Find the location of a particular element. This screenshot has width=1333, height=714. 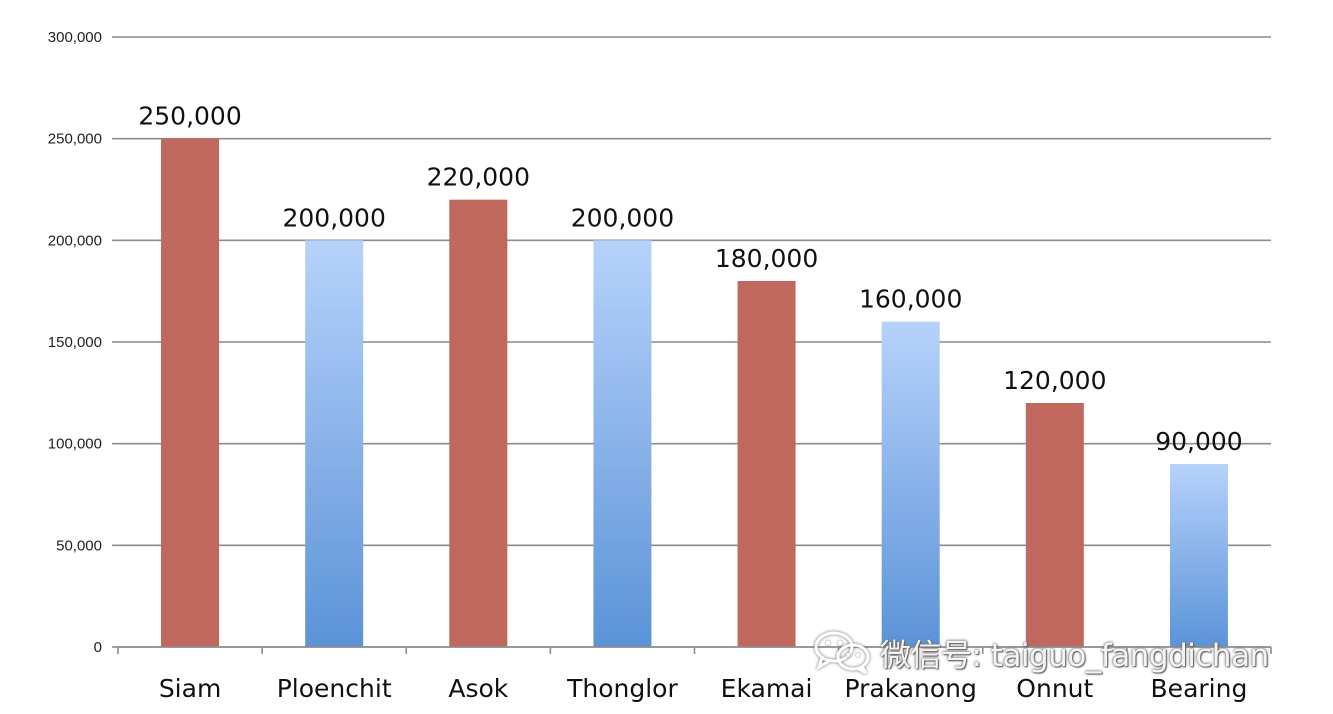

y-tick-label: 0 is located at coordinates (98, 647).